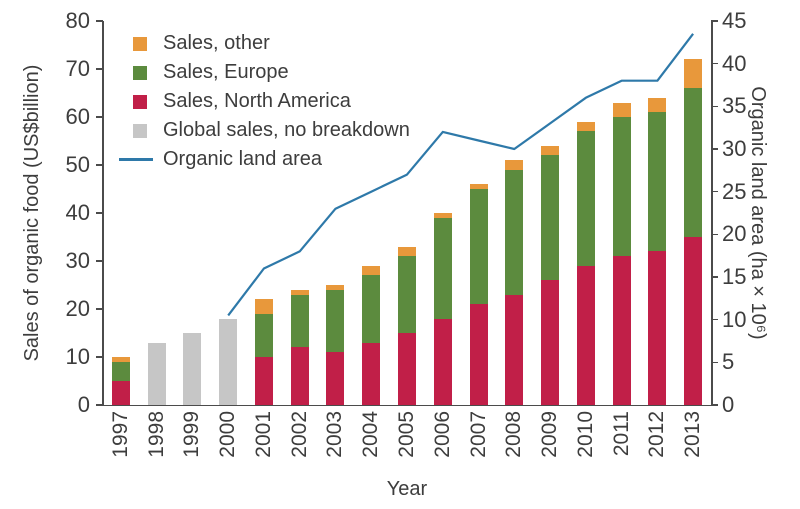  What do you see at coordinates (734, 148) in the screenshot?
I see `right-axis-tick-label: 30` at bounding box center [734, 148].